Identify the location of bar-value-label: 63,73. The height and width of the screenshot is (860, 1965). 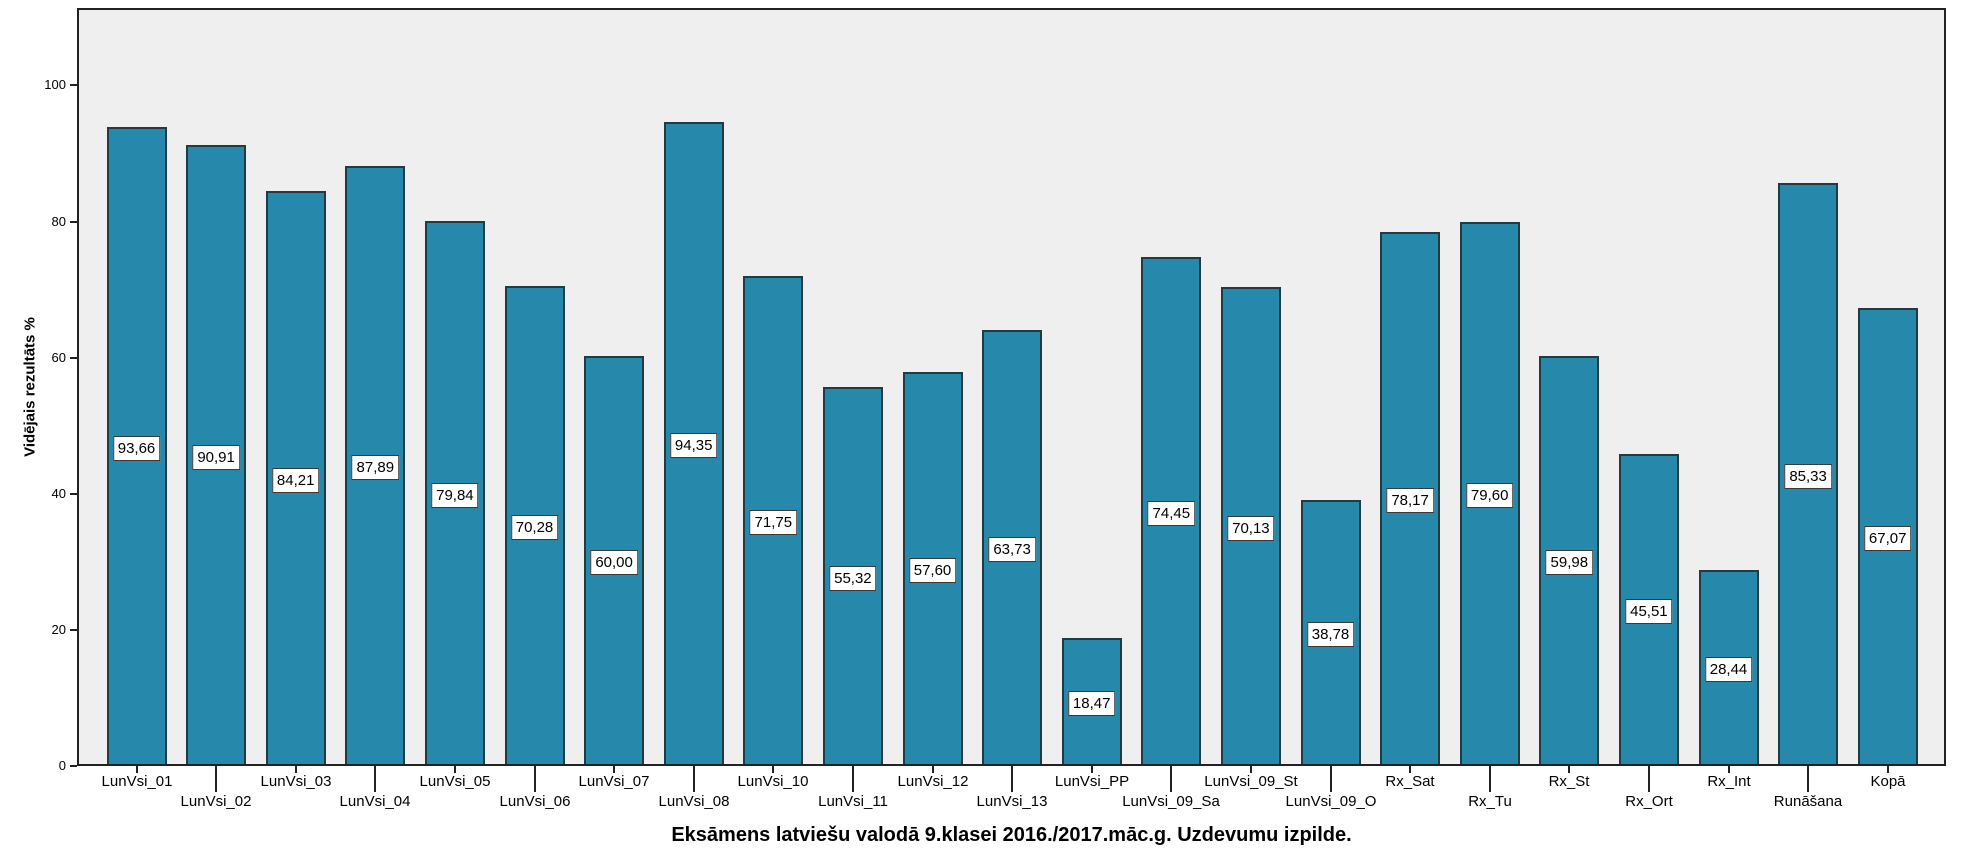
(1012, 549).